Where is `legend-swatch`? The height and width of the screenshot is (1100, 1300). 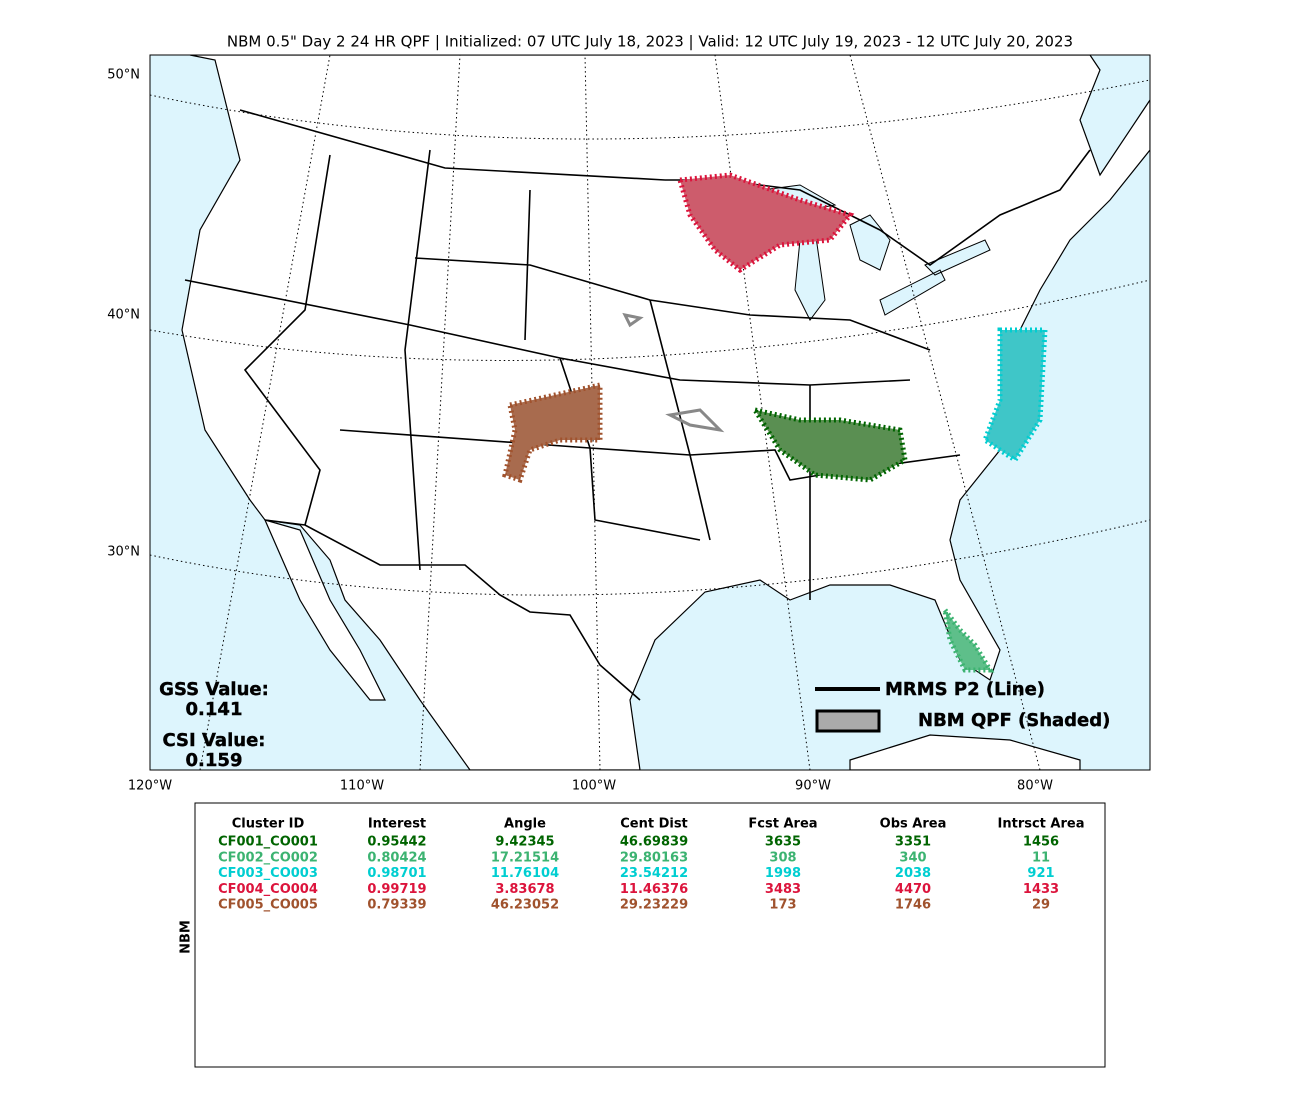
legend-swatch is located at coordinates (848, 721).